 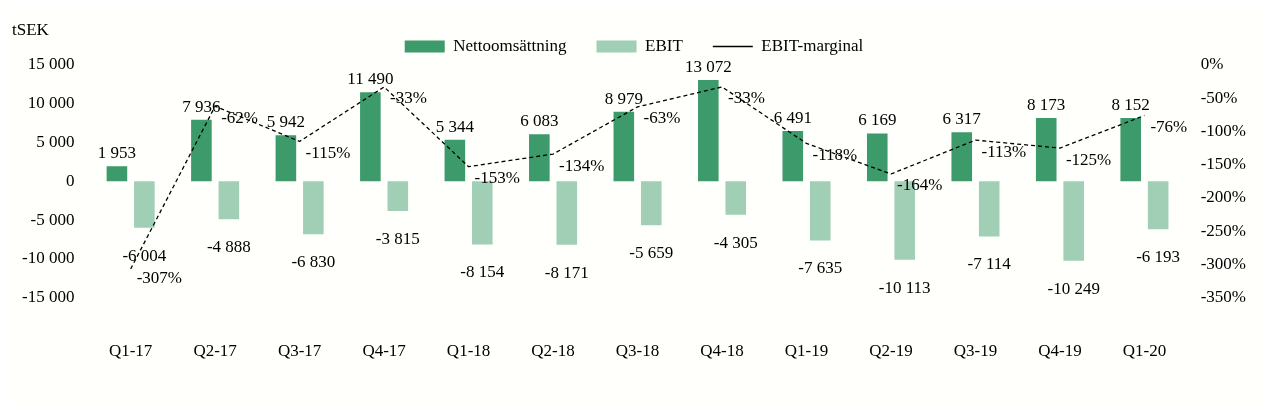 What do you see at coordinates (1219, 97) in the screenshot?
I see `y2-tick-label: -50%` at bounding box center [1219, 97].